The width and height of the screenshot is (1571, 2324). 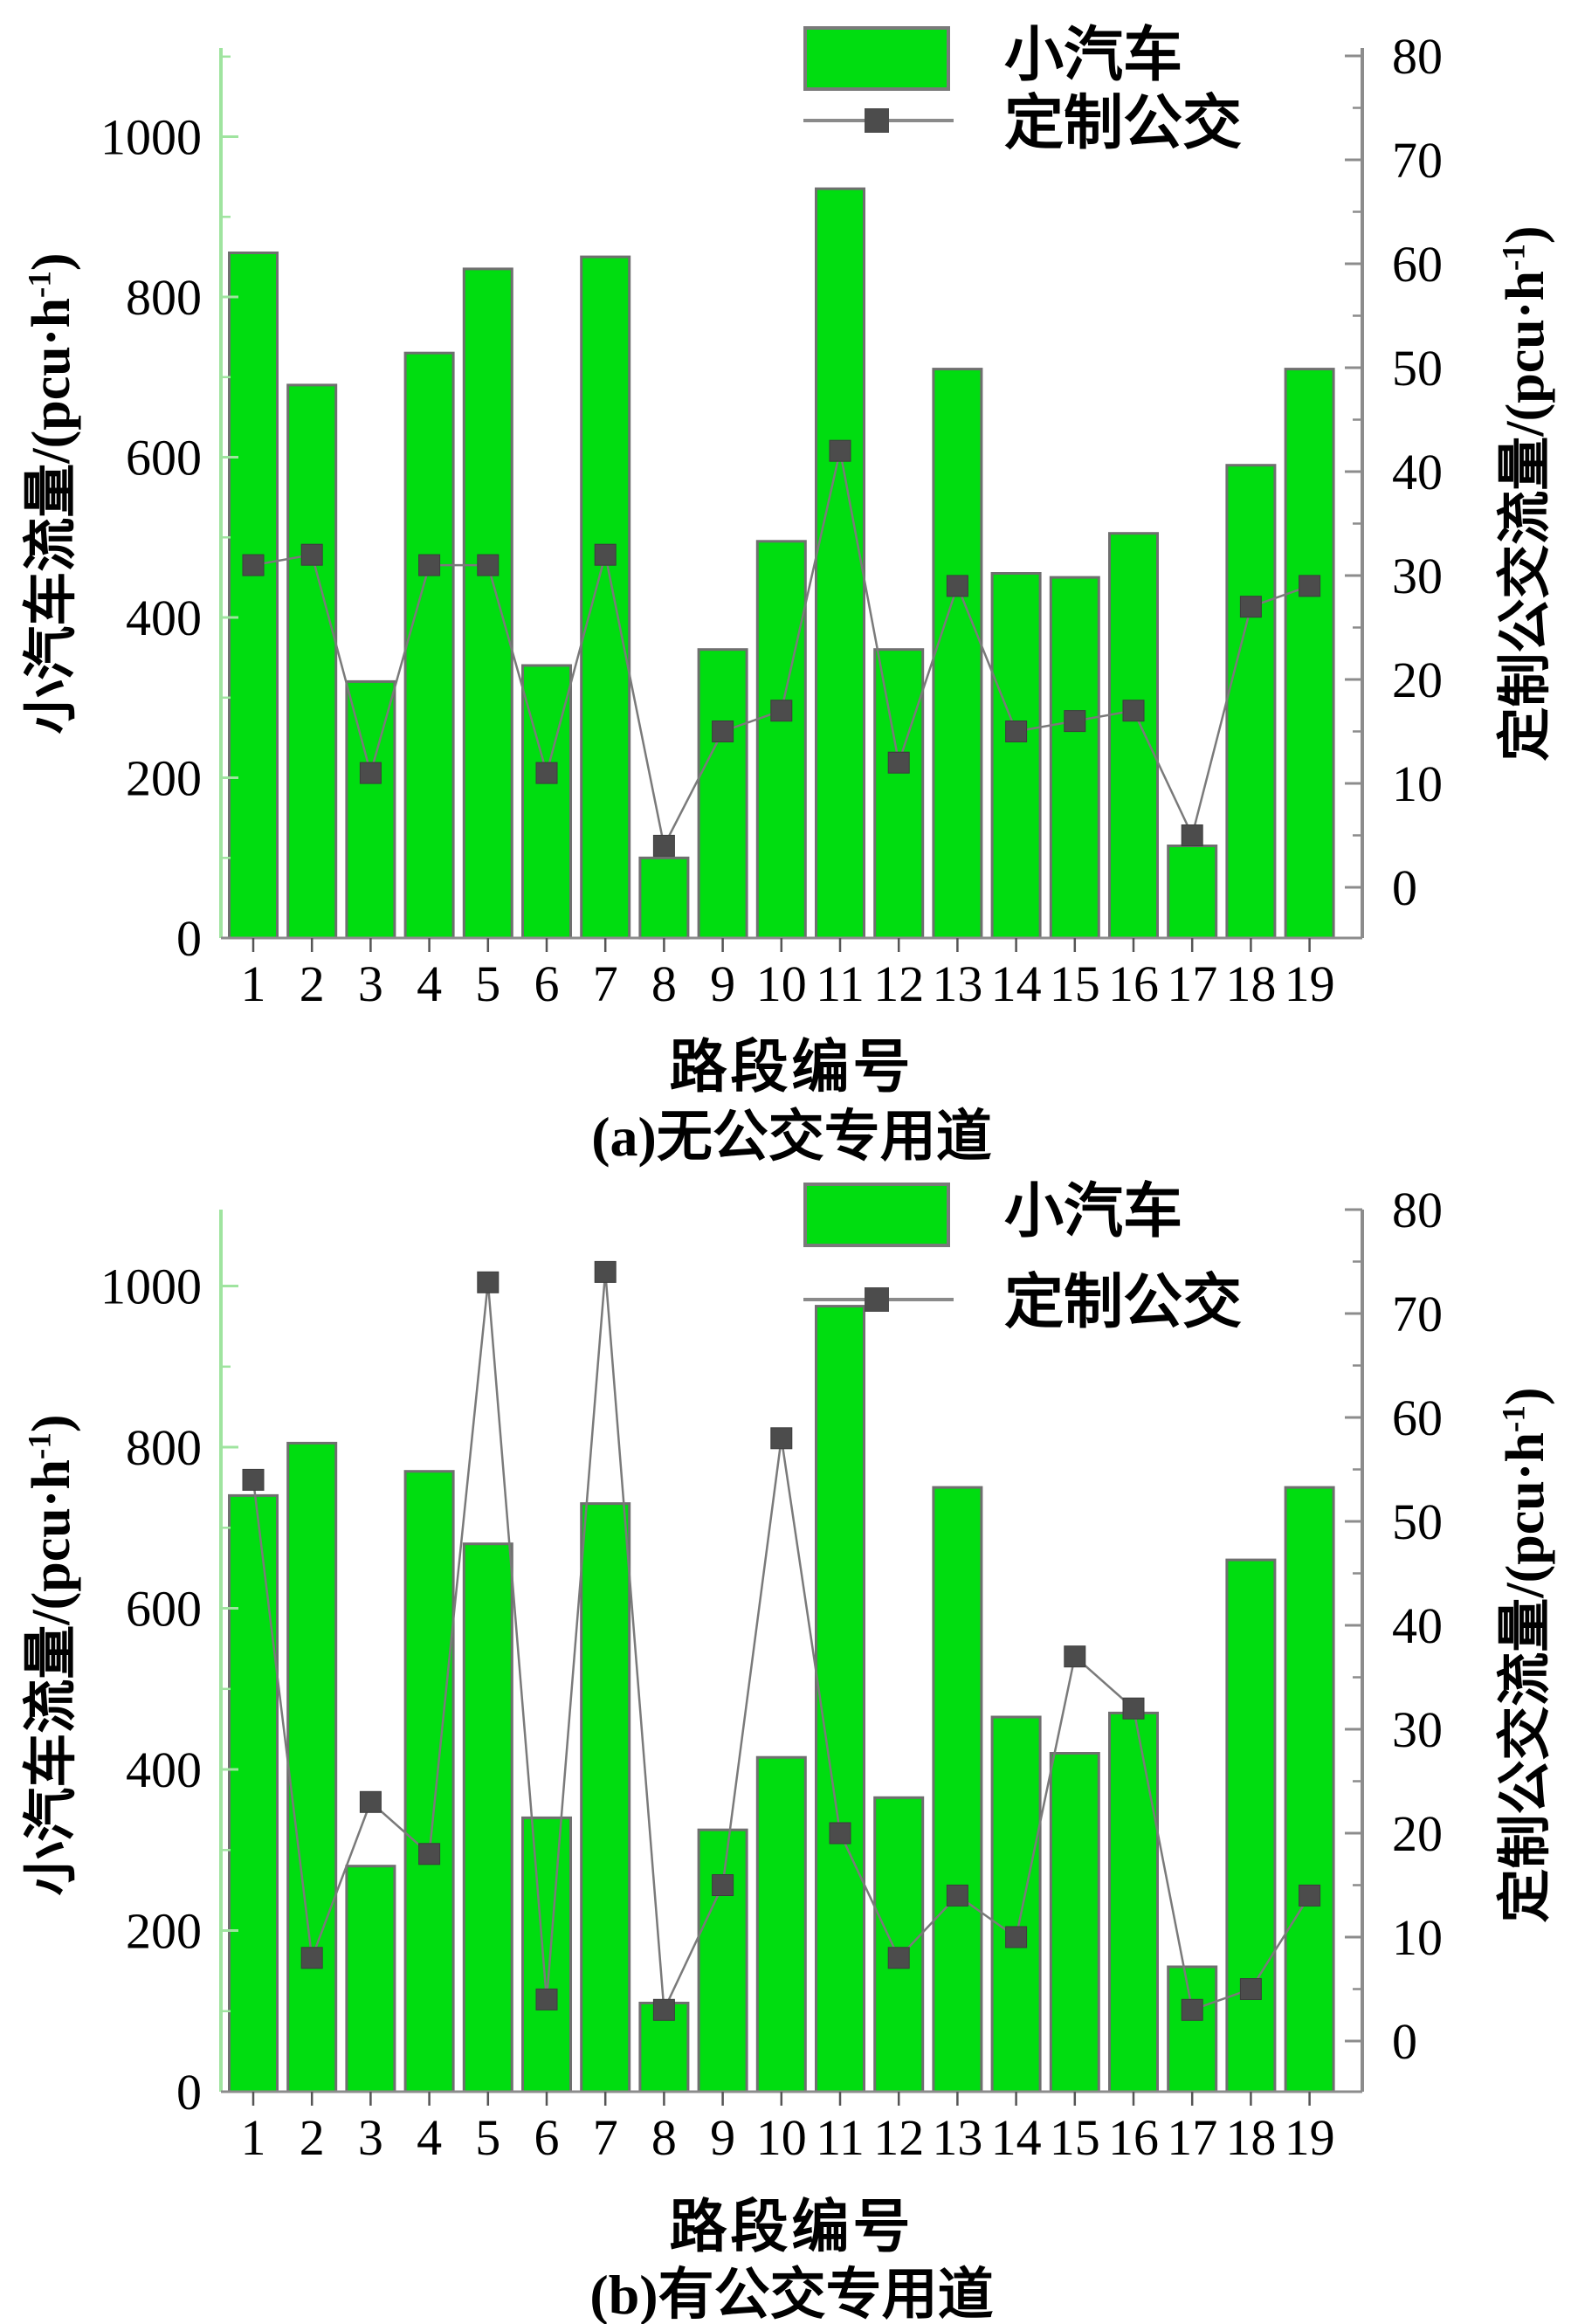 What do you see at coordinates (1417, 680) in the screenshot?
I see `right-axis-tick-label: 20` at bounding box center [1417, 680].